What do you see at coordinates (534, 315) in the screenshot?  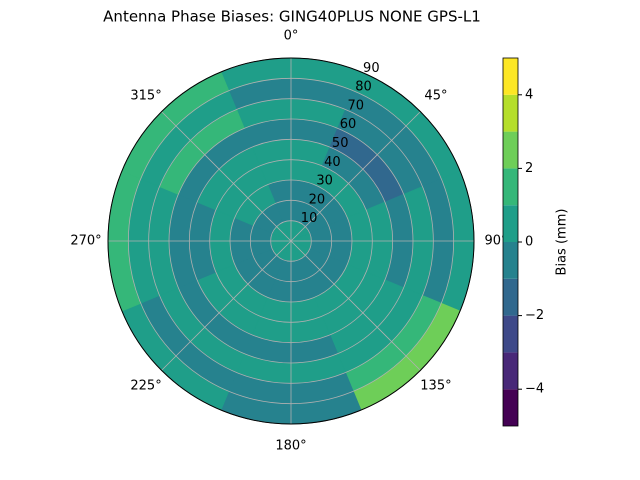 I see `colorbar-tick-label: −2` at bounding box center [534, 315].